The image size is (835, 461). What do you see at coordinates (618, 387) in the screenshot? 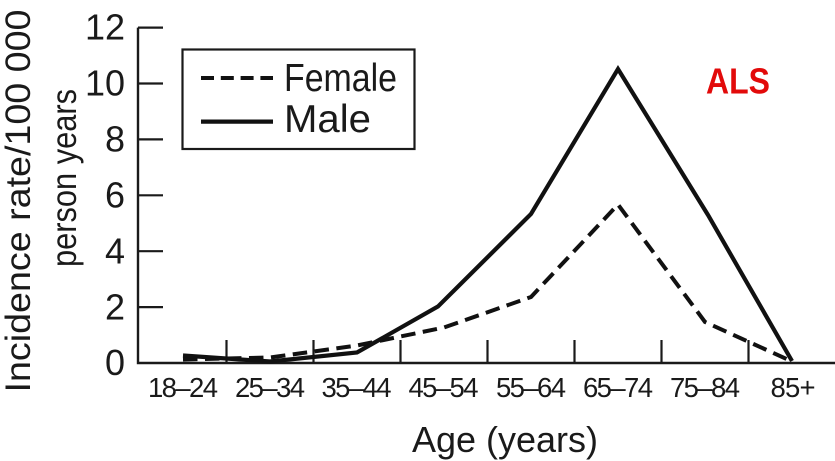
I see `svg-text: 65–74` at bounding box center [618, 387].